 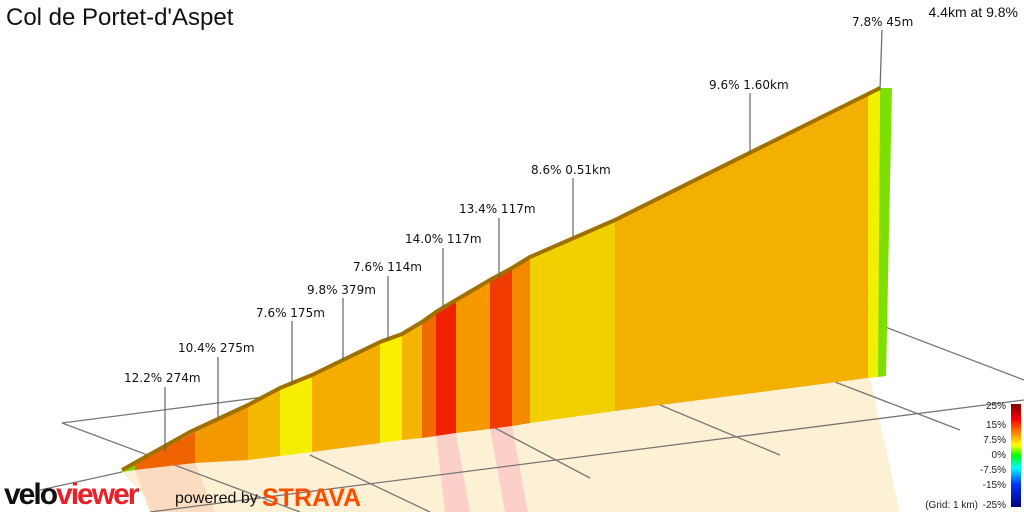 I want to click on legend-tick: 15%, so click(x=996, y=425).